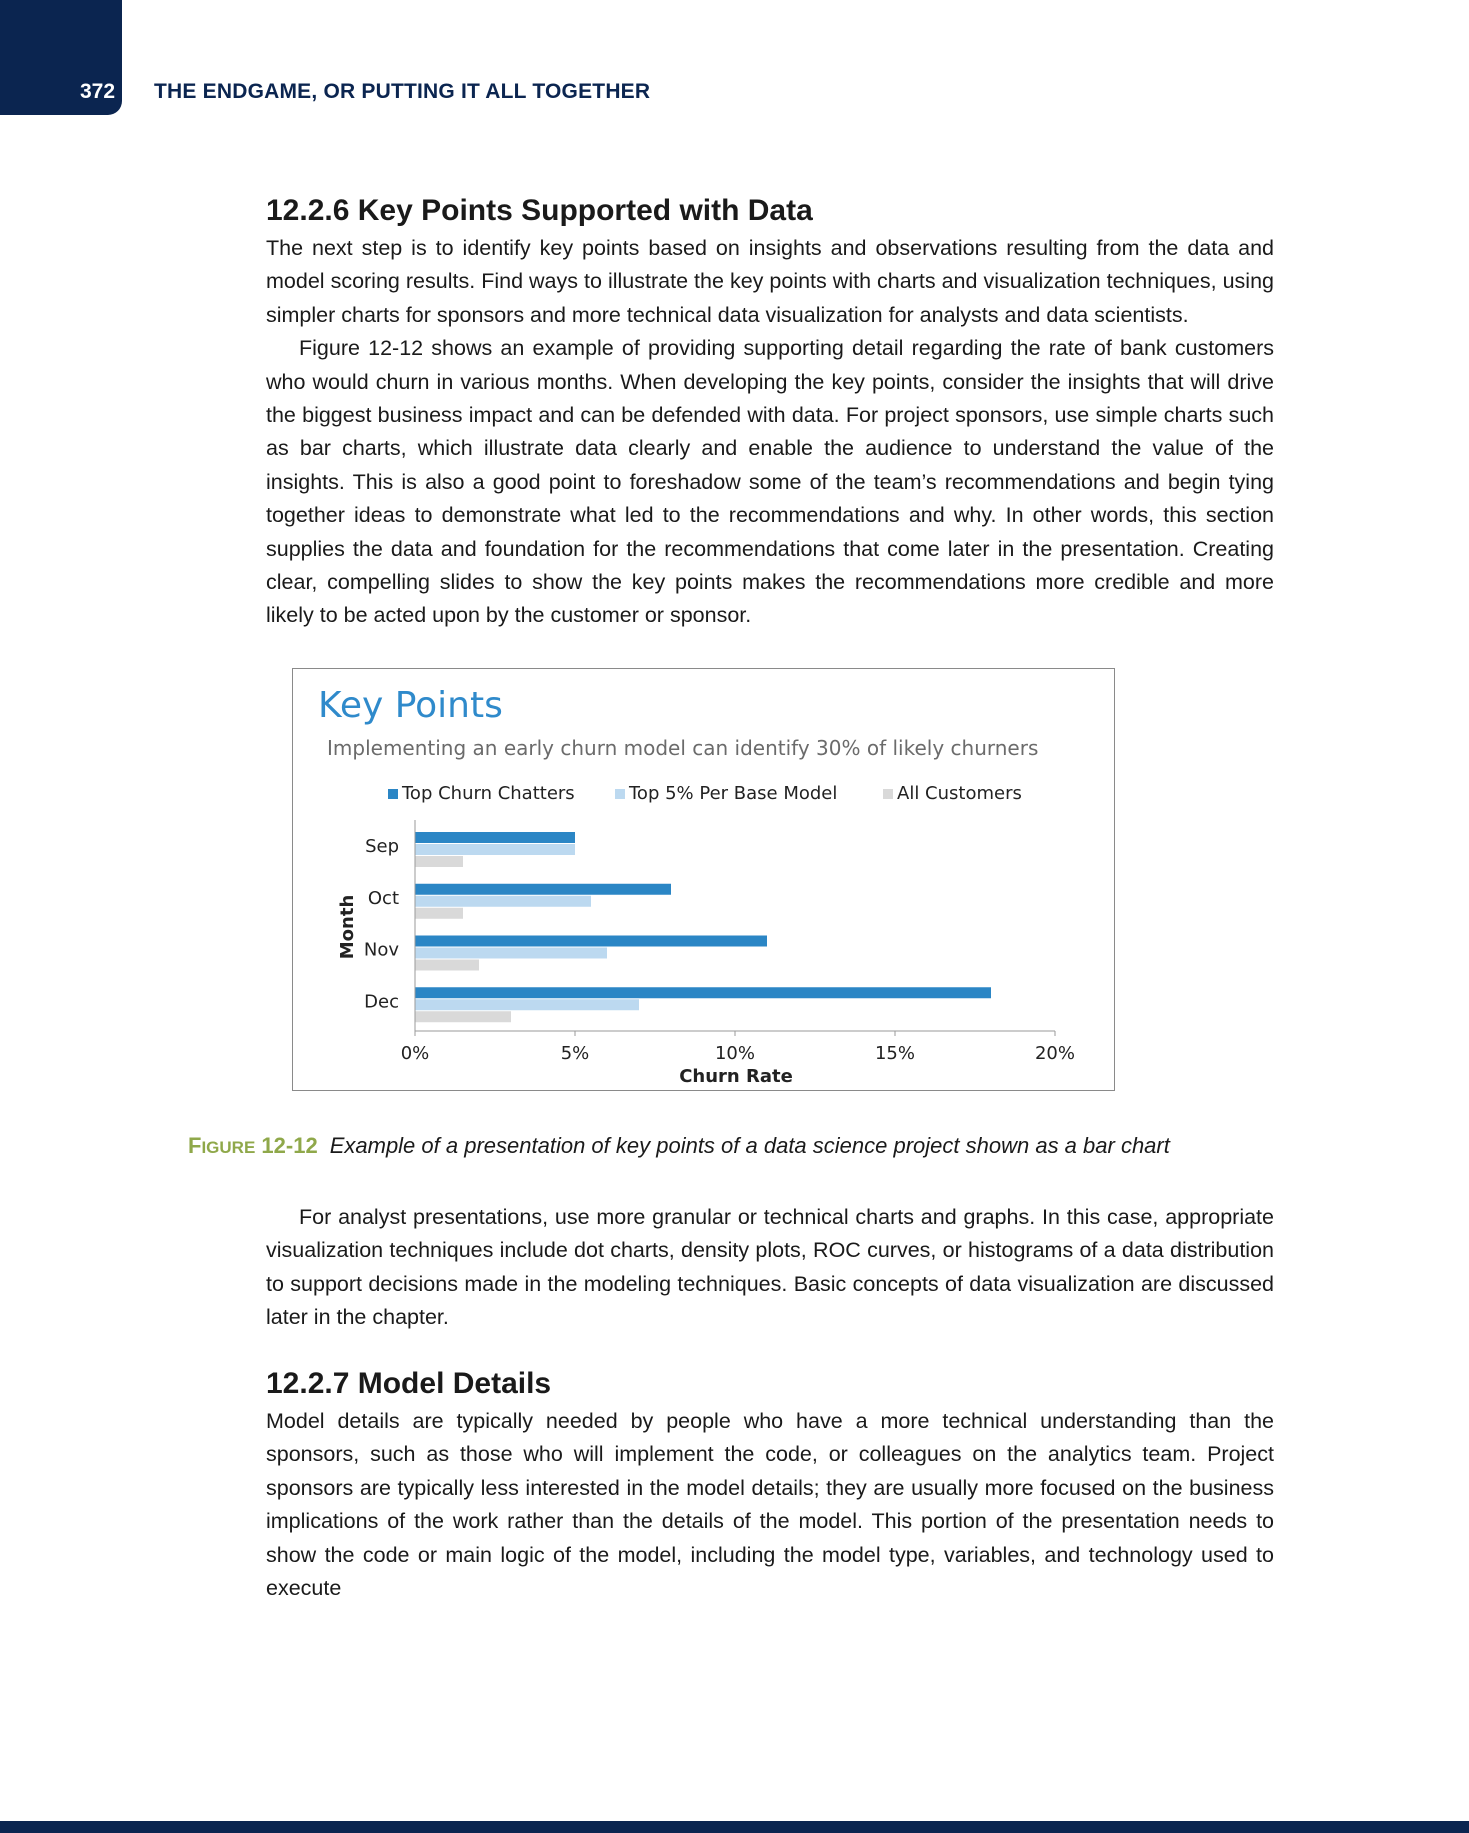 This screenshot has width=1469, height=1833. I want to click on section-heading: 12.2.7 Model Details, so click(409, 1383).